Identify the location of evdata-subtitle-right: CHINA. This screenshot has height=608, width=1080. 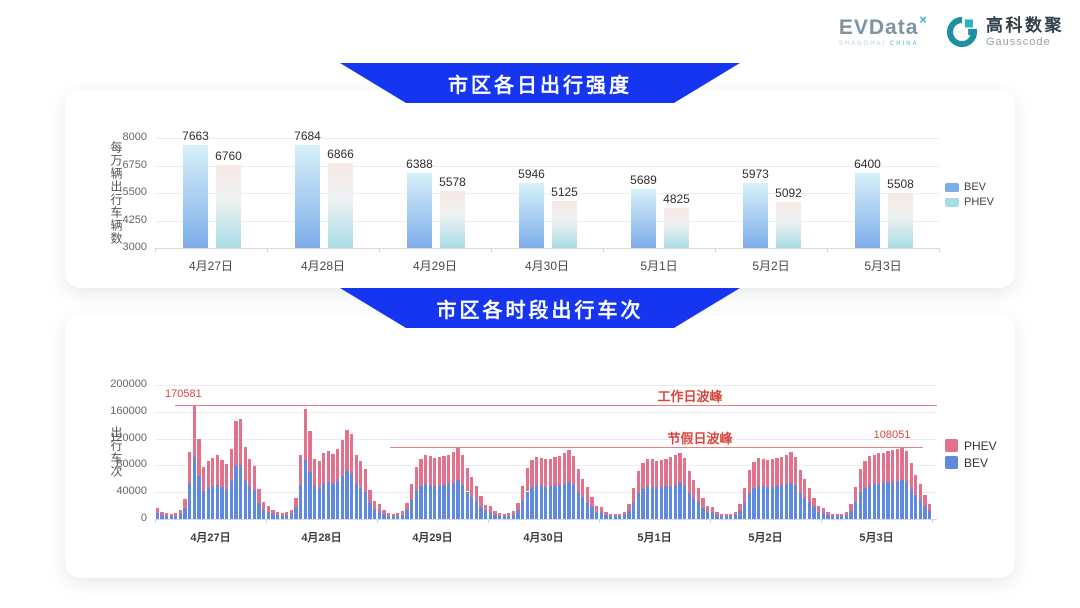
(904, 44).